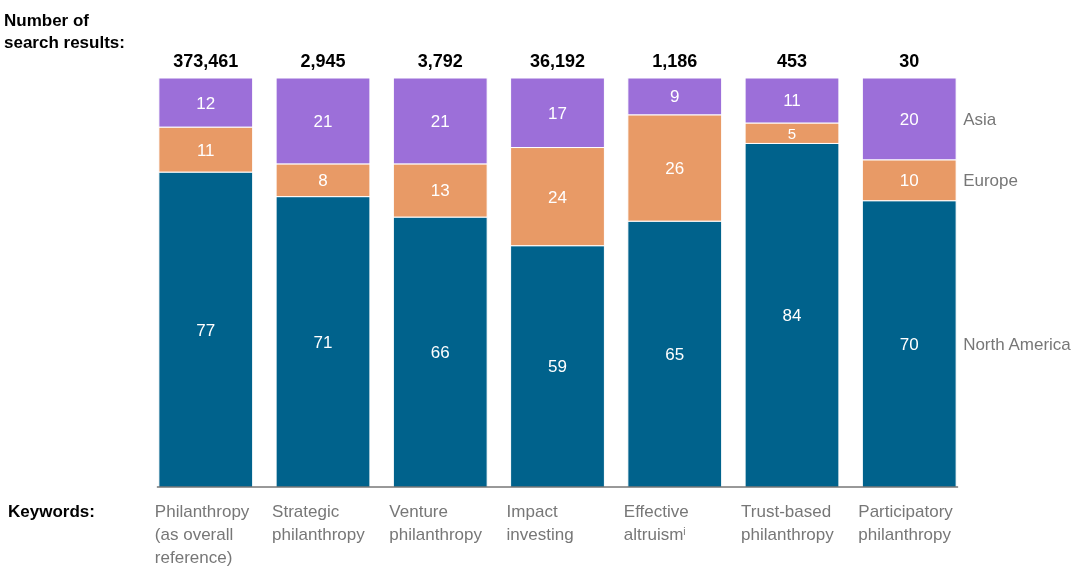 The image size is (1079, 566). Describe the element at coordinates (557, 61) in the screenshot. I see `annotation: 36,192` at that location.